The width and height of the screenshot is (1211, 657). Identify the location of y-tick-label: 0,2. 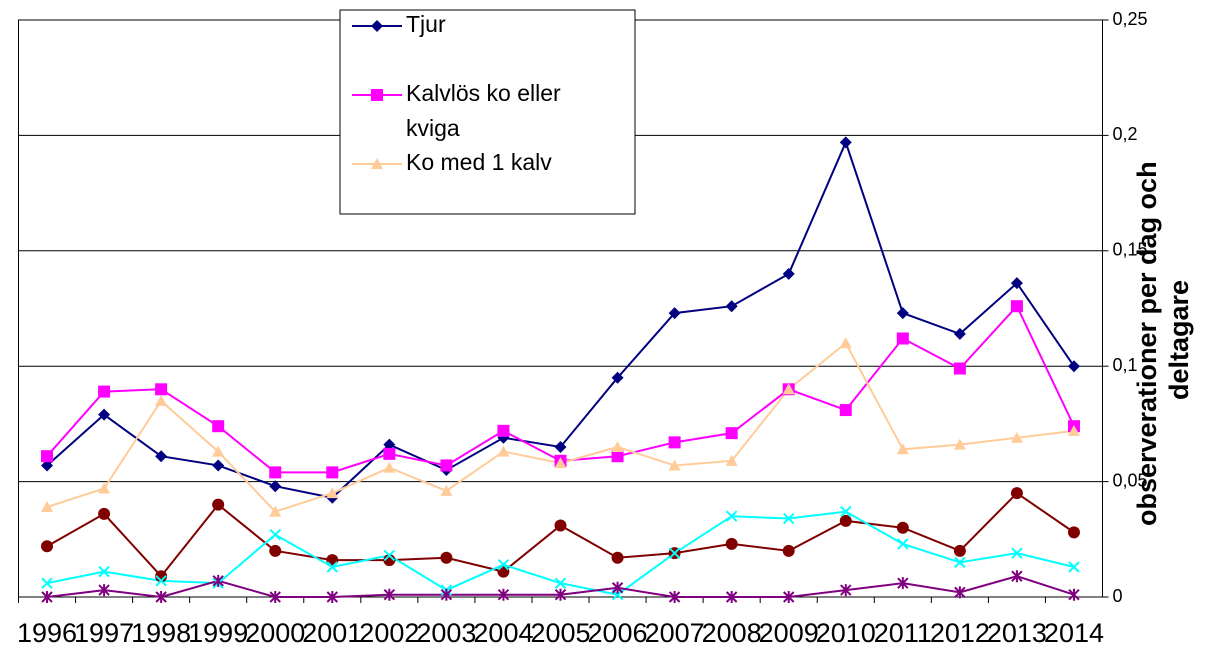
(1125, 134).